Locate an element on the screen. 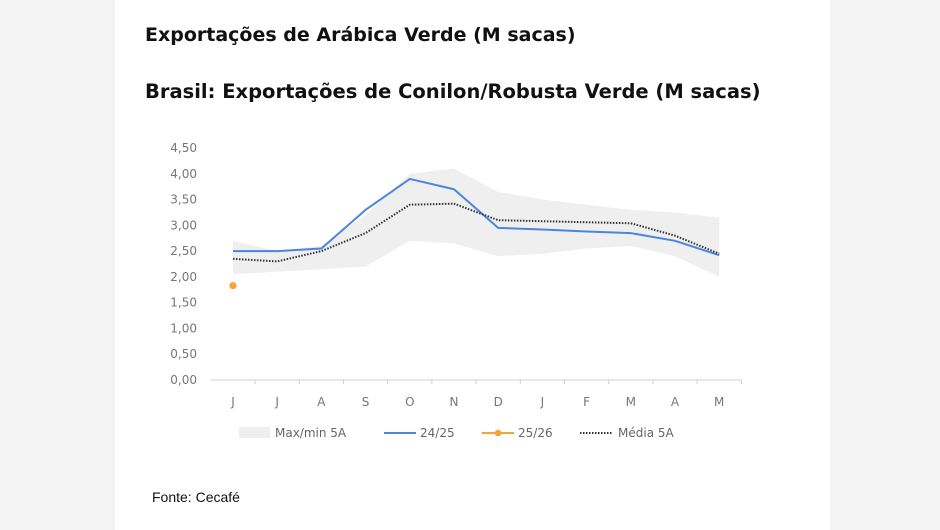 Image resolution: width=940 pixels, height=530 pixels. legend-label-band: Max/min 5A is located at coordinates (311, 433).